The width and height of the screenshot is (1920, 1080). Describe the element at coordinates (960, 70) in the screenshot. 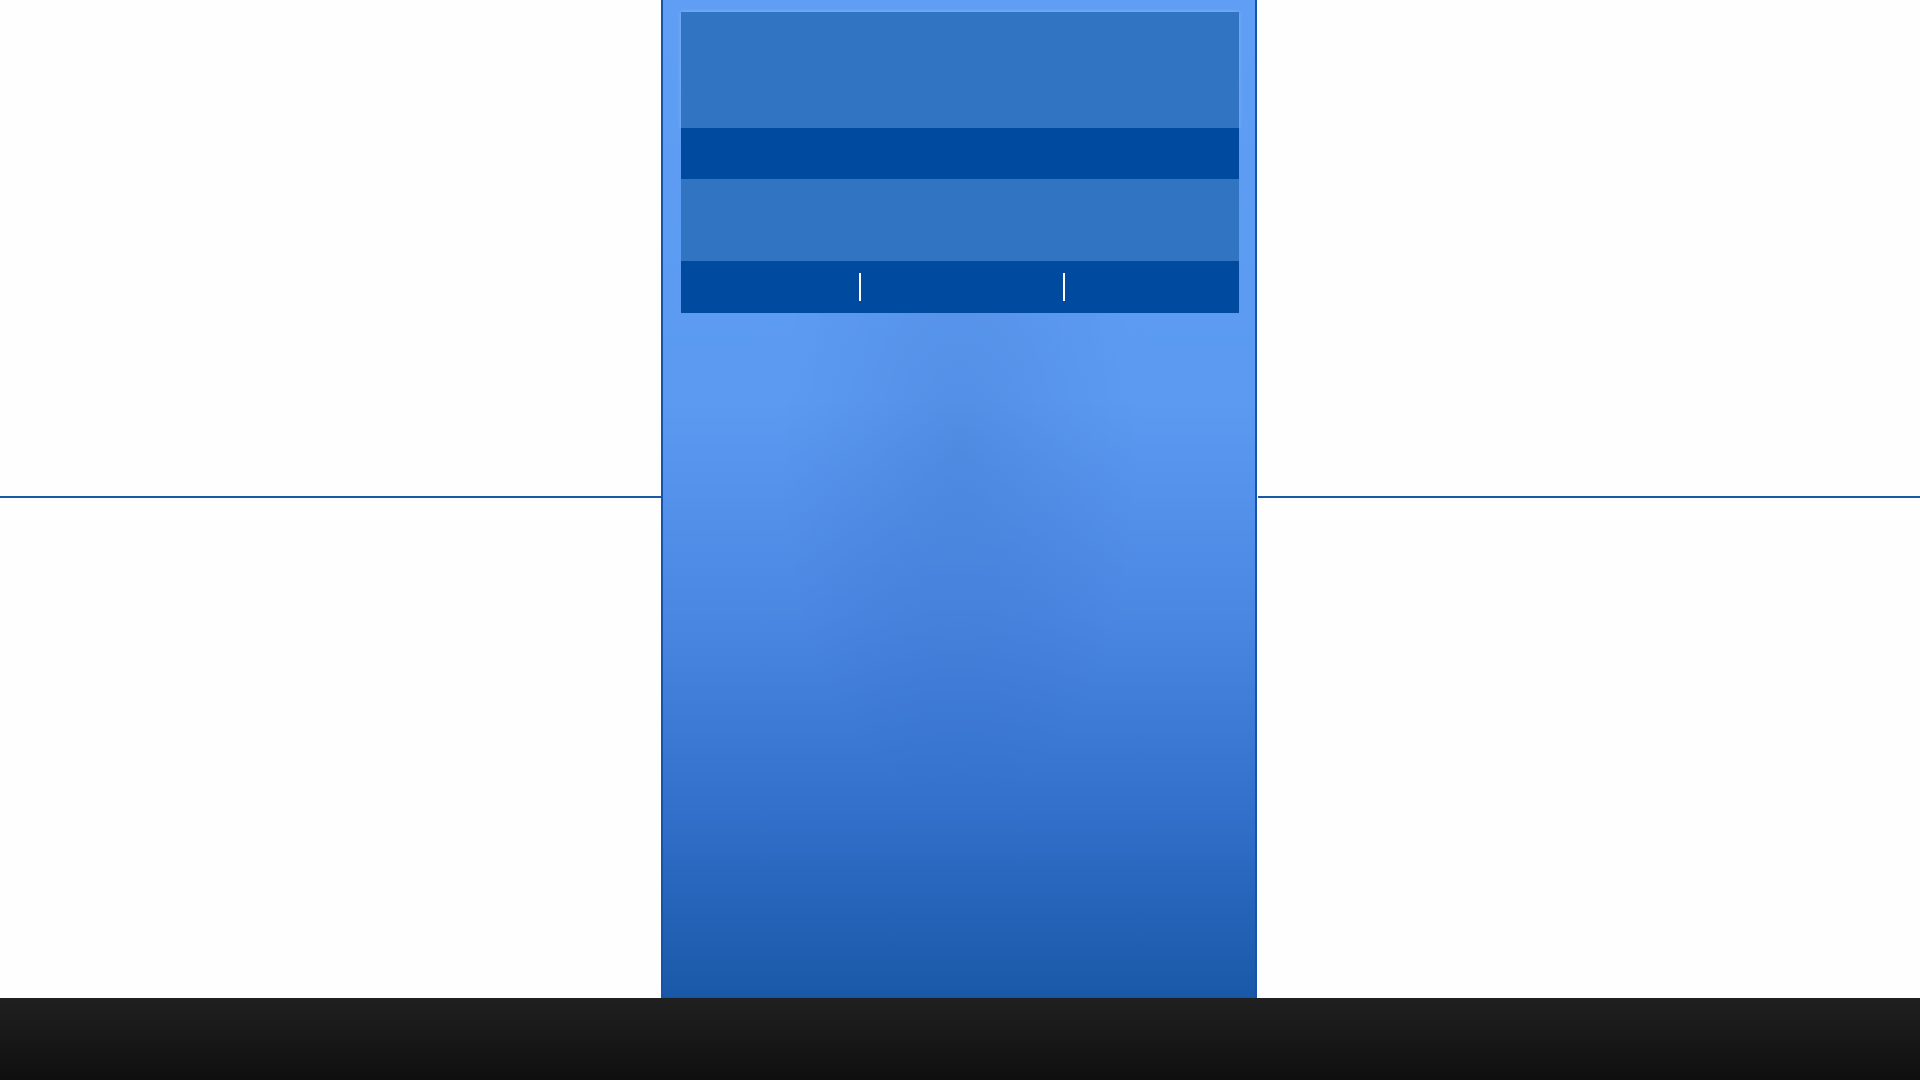

I see `panel-header-block` at that location.